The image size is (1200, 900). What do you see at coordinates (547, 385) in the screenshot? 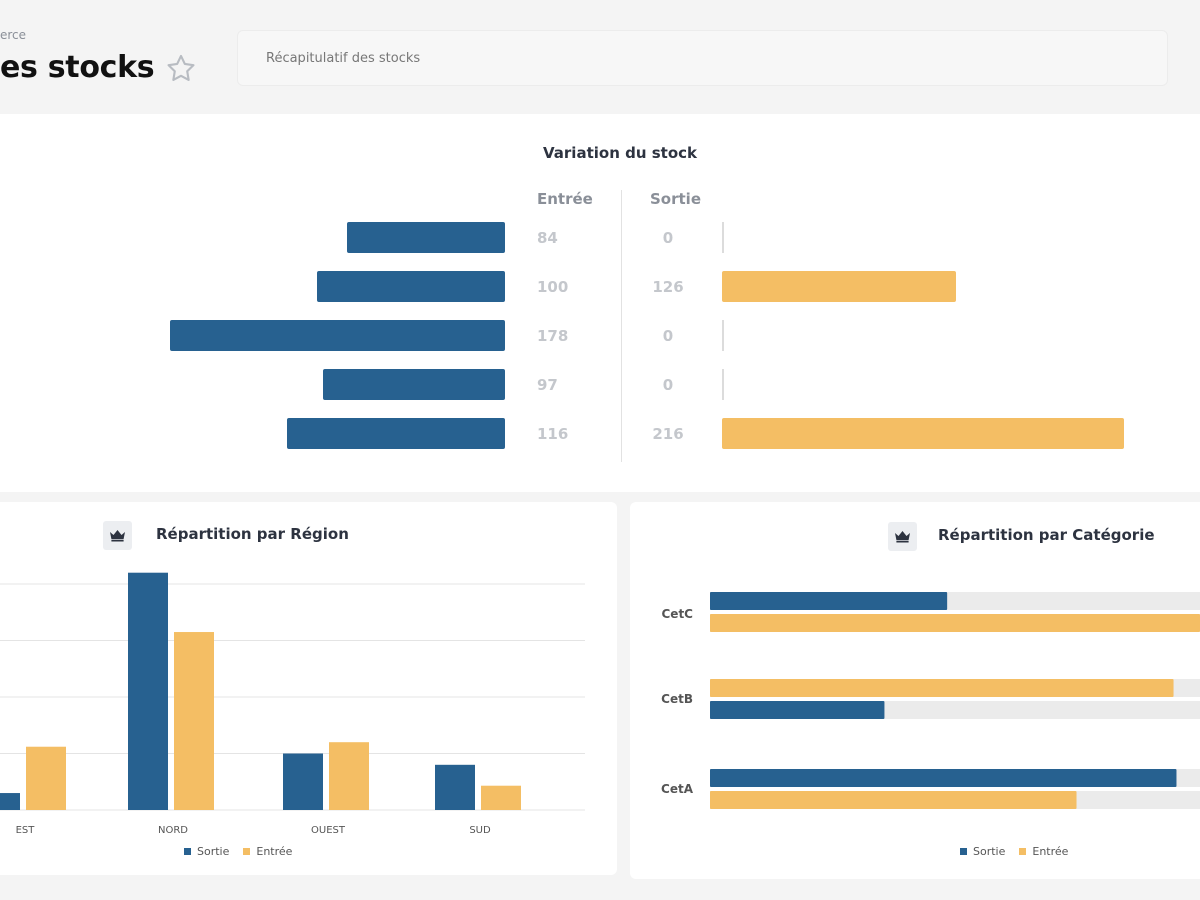
I see `entree-value: 97` at bounding box center [547, 385].